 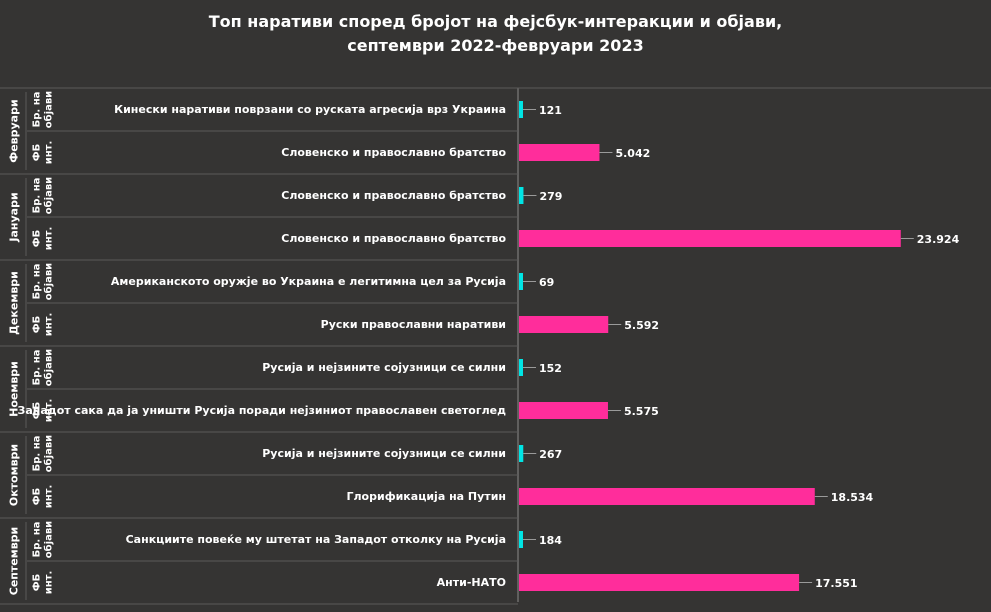 I want to click on chart-subtitle: септември 2022-февруари 2023, so click(x=495, y=45).